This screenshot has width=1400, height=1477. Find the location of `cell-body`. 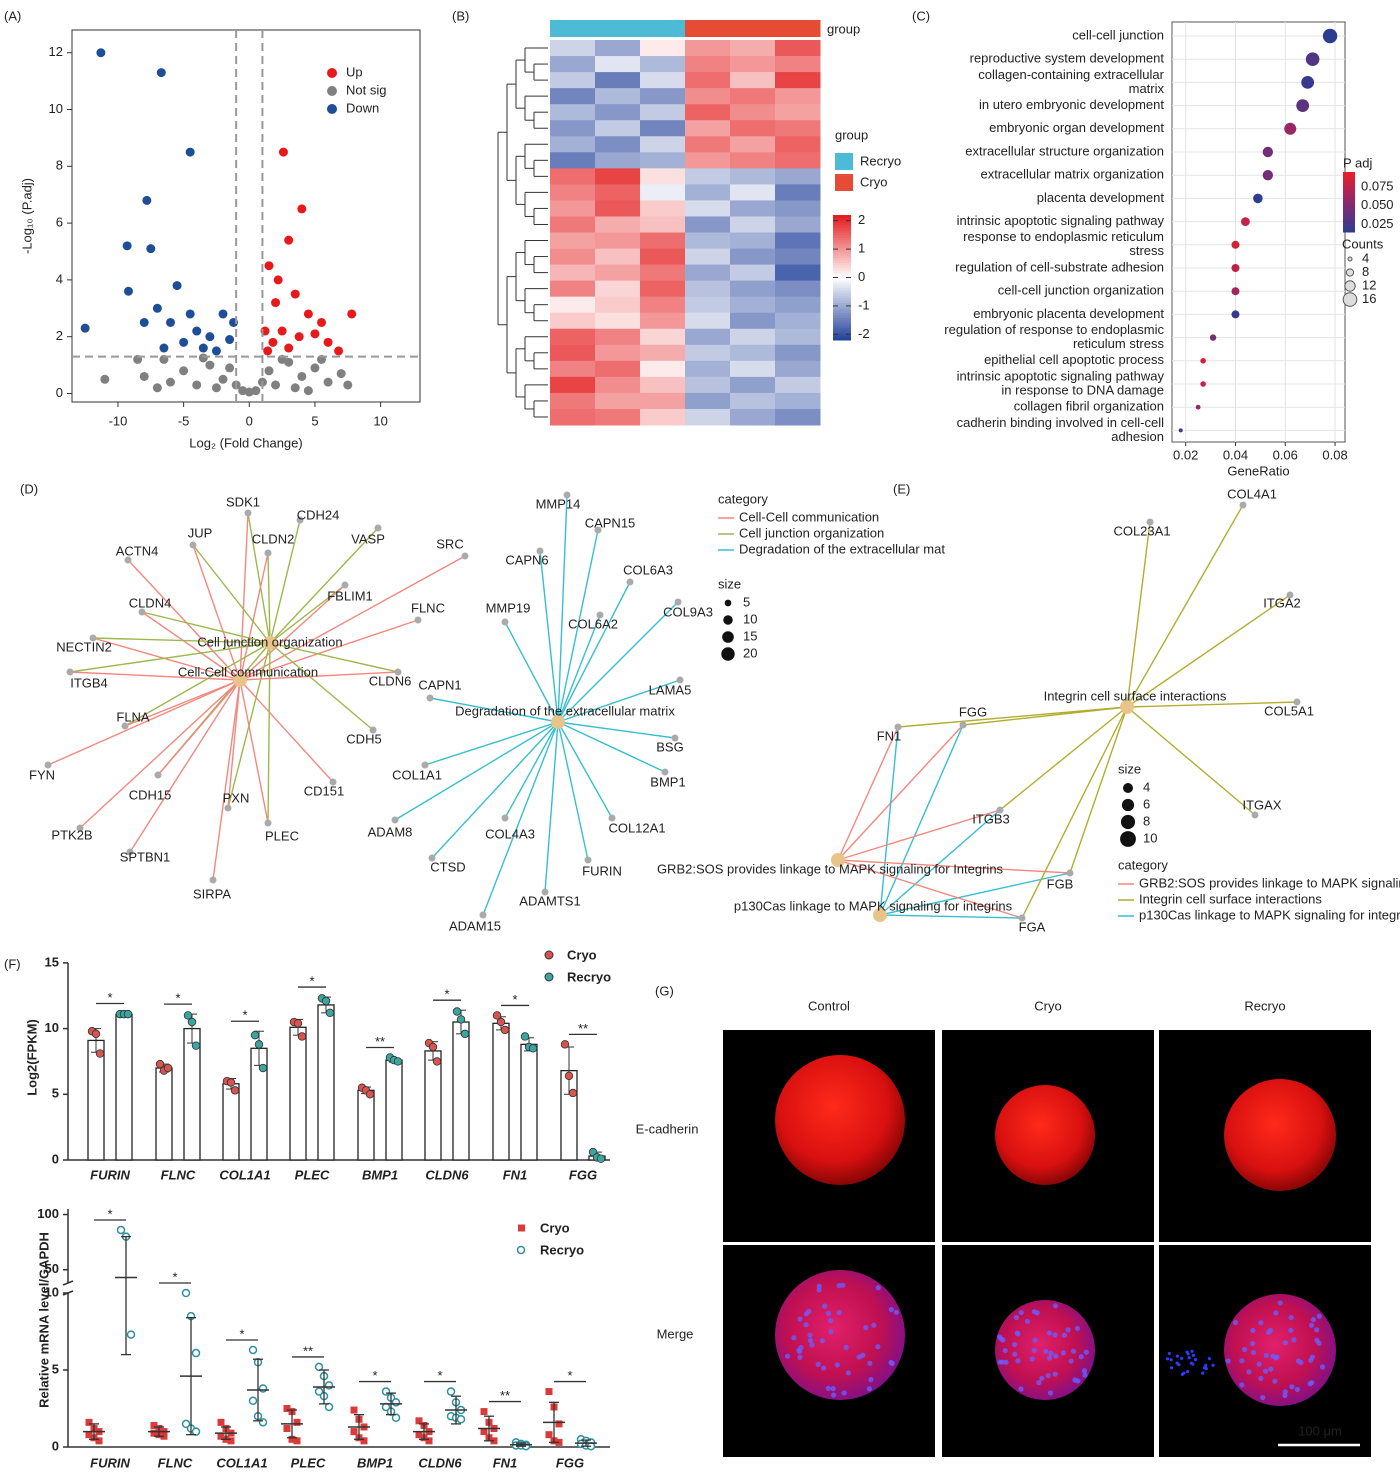

cell-body is located at coordinates (840, 1120).